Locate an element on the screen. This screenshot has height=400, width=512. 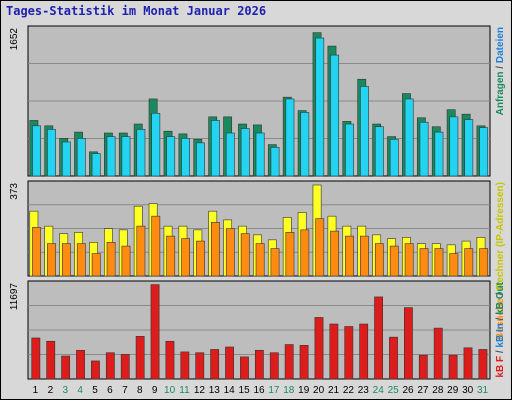
day-label-24: 24 is located at coordinates (379, 390).